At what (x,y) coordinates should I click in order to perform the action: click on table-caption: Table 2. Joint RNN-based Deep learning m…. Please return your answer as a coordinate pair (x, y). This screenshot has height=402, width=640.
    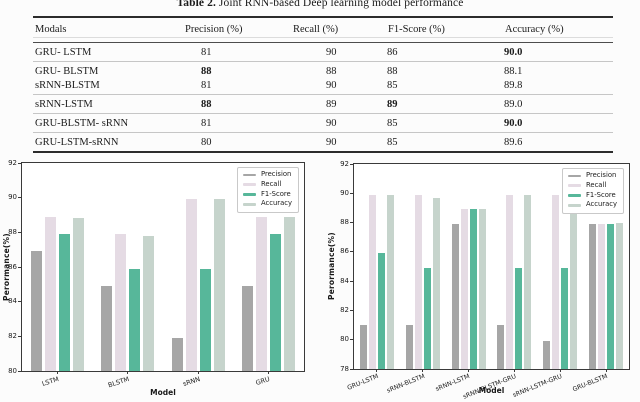
    Looking at the image, I should click on (320, 5).